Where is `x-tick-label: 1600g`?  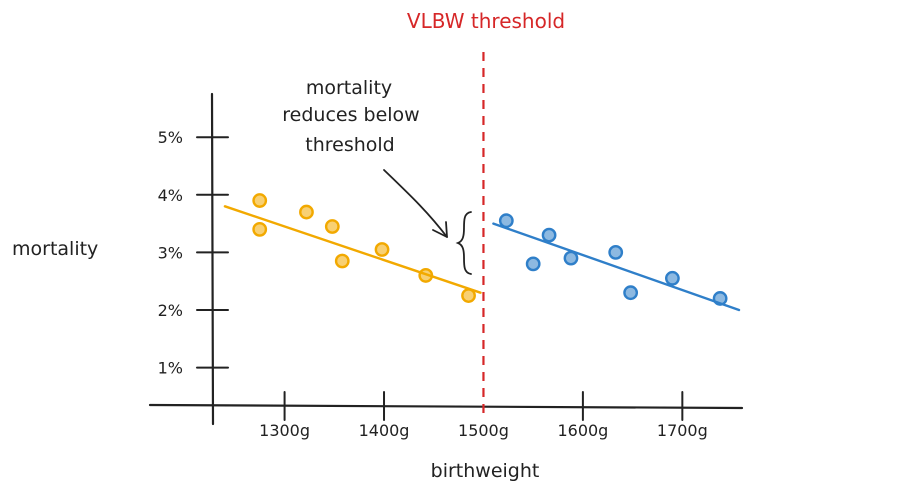 x-tick-label: 1600g is located at coordinates (582, 430).